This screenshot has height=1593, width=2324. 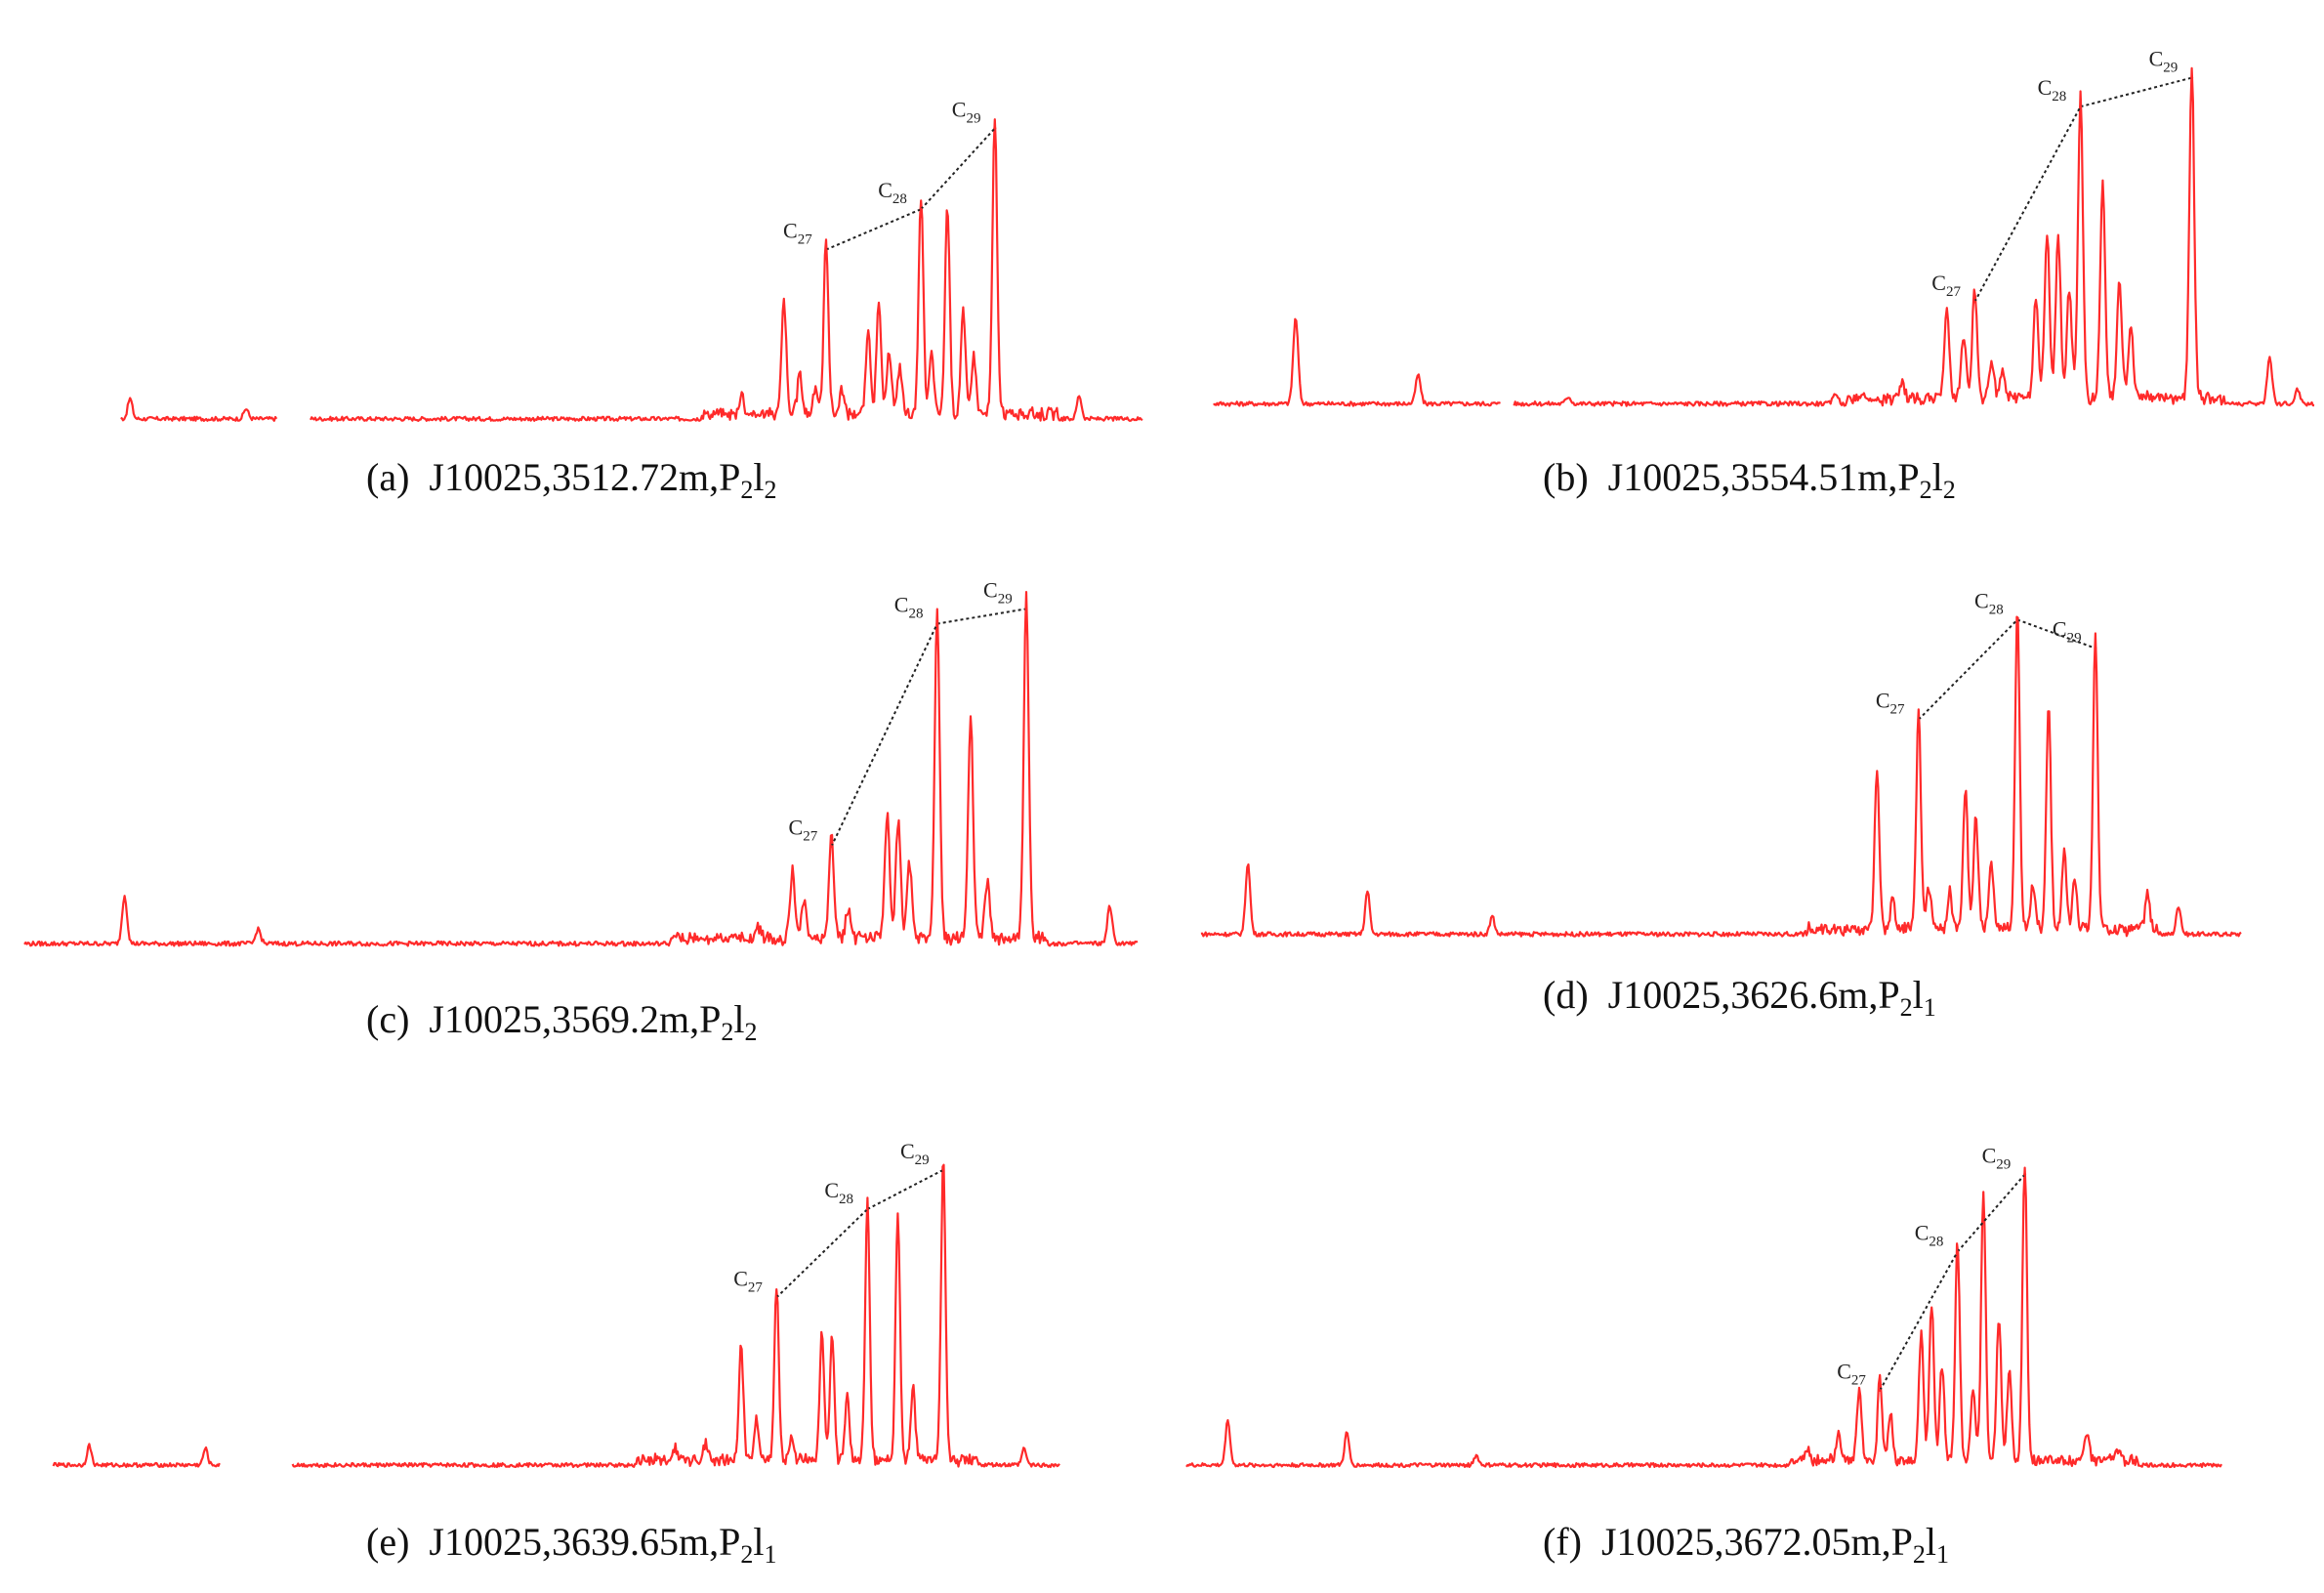 I want to click on panel-e-chromatogram: C27 C28 C29, so click(x=556, y=1304).